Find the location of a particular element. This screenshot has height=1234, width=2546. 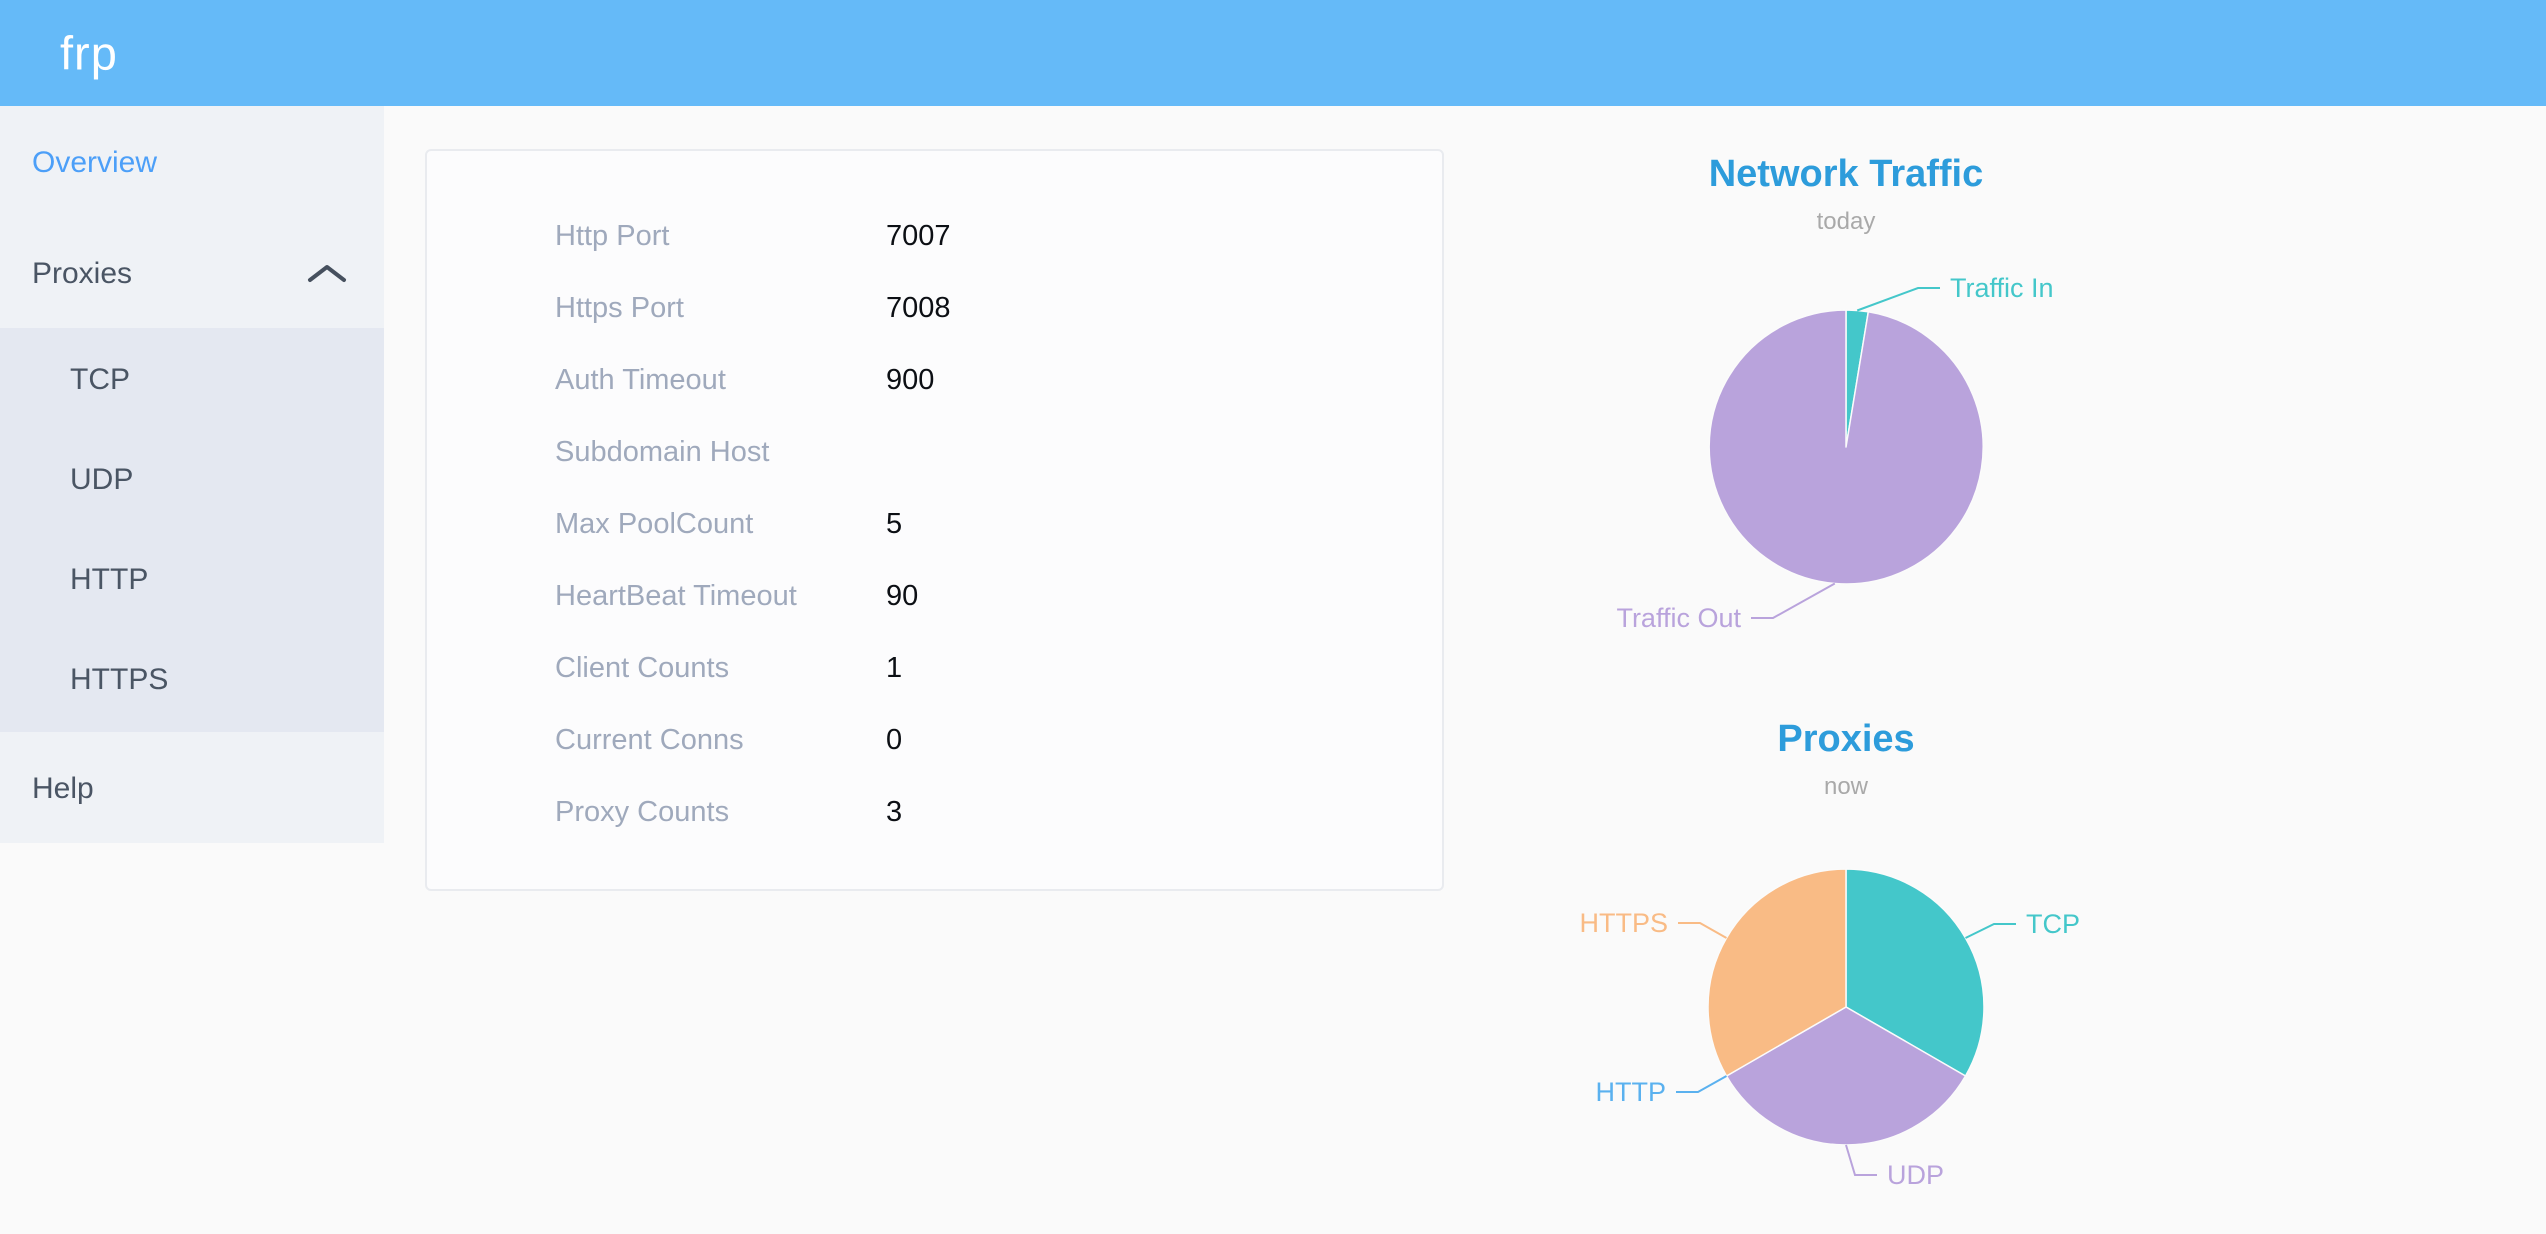

proxies-submenu: TCP UDP HTTP HTTPS is located at coordinates (192, 530).